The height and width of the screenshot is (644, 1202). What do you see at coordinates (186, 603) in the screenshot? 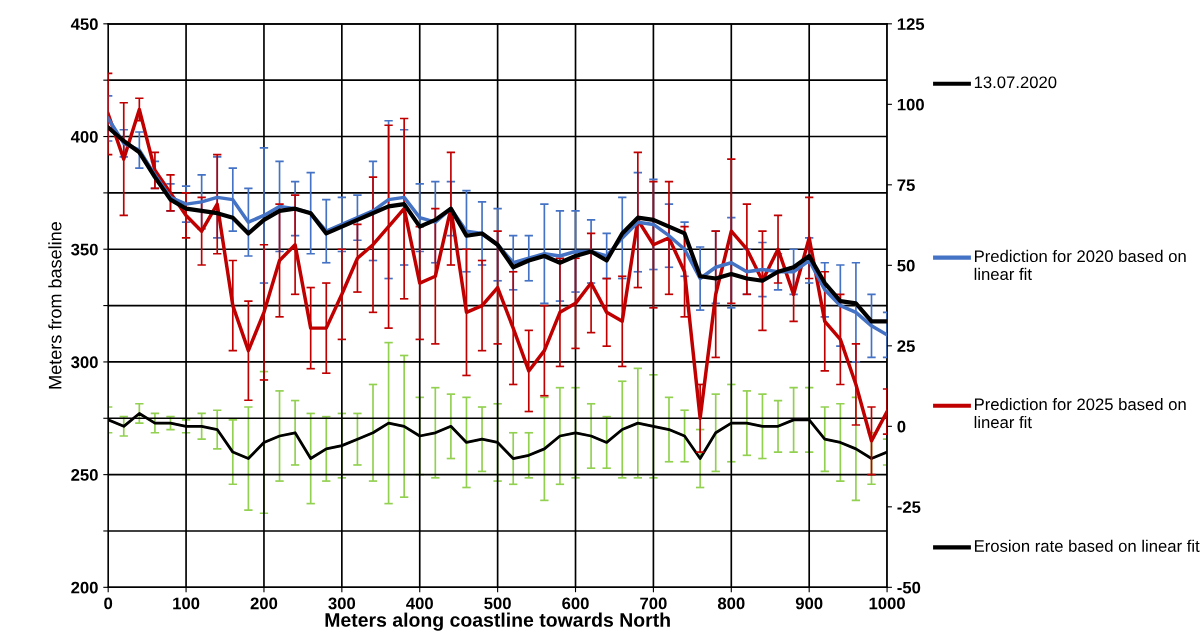
I see `x-tick-label: 100` at bounding box center [186, 603].